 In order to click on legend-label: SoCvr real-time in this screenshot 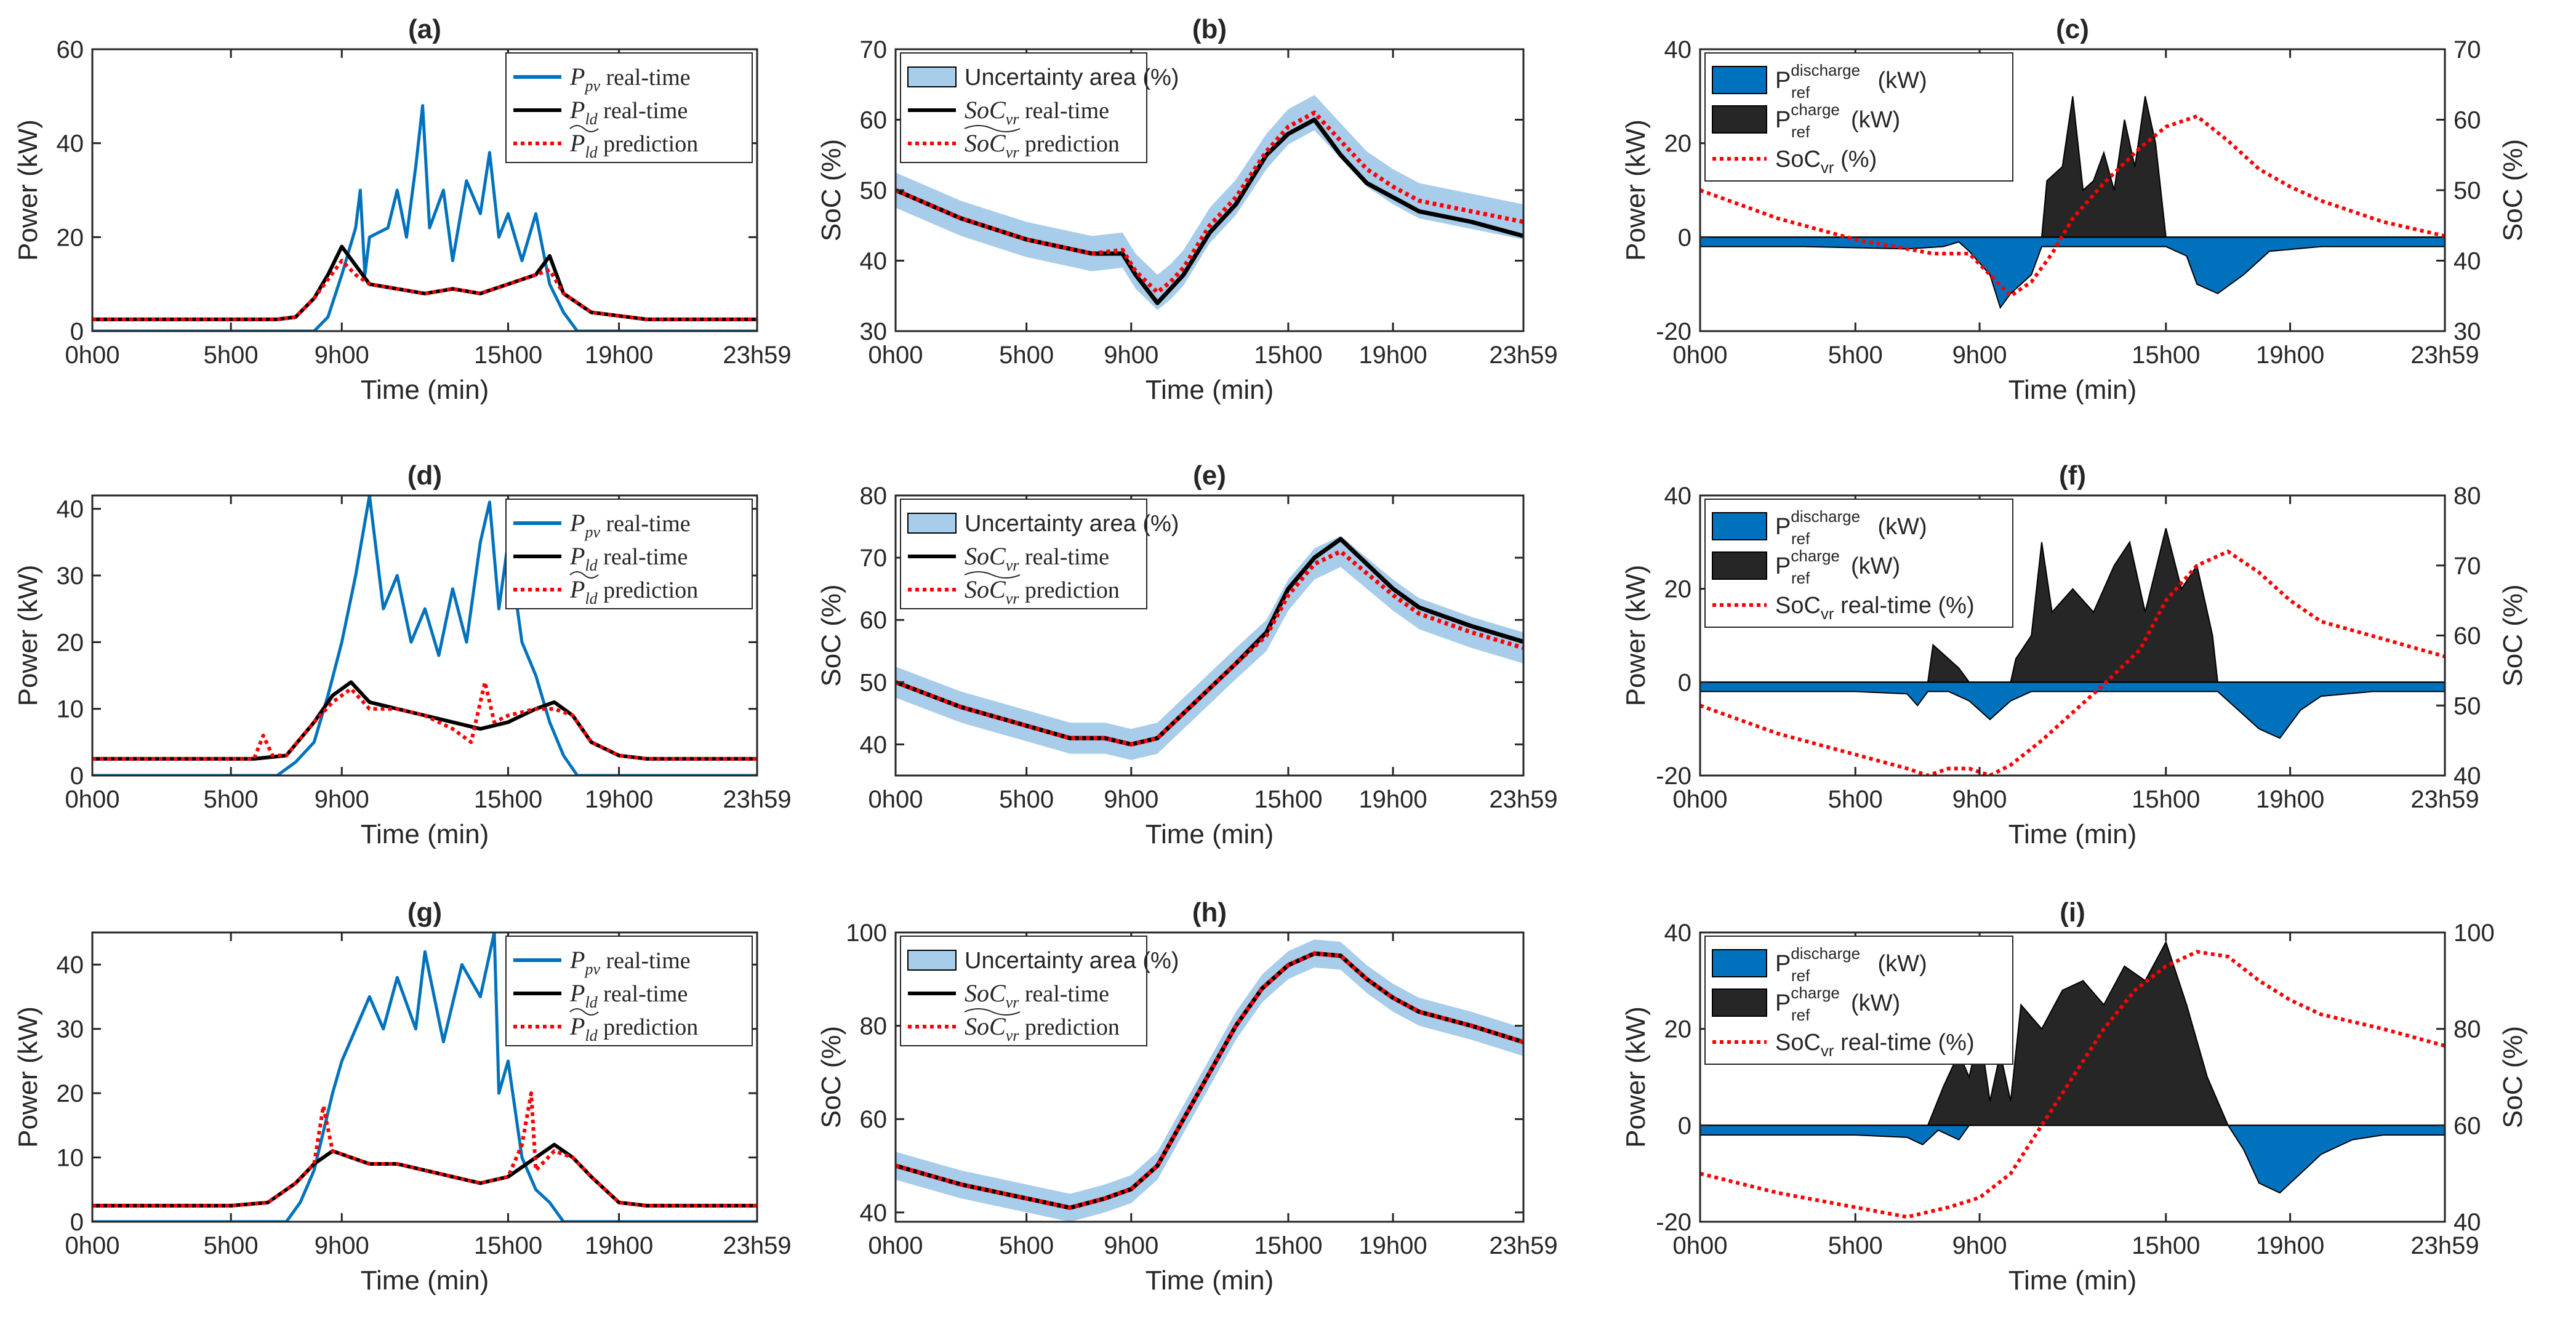, I will do `click(1037, 995)`.